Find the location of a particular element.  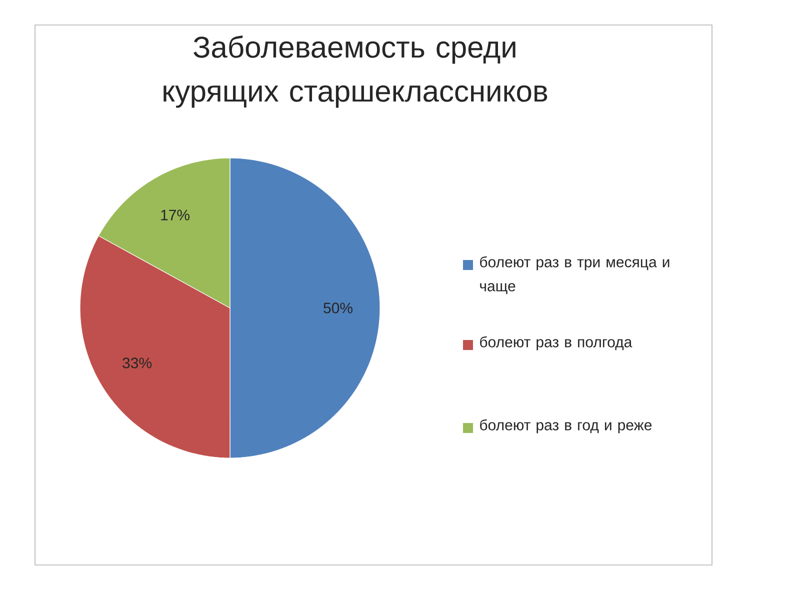

legend-label: болеют раз в полгода is located at coordinates (556, 343).